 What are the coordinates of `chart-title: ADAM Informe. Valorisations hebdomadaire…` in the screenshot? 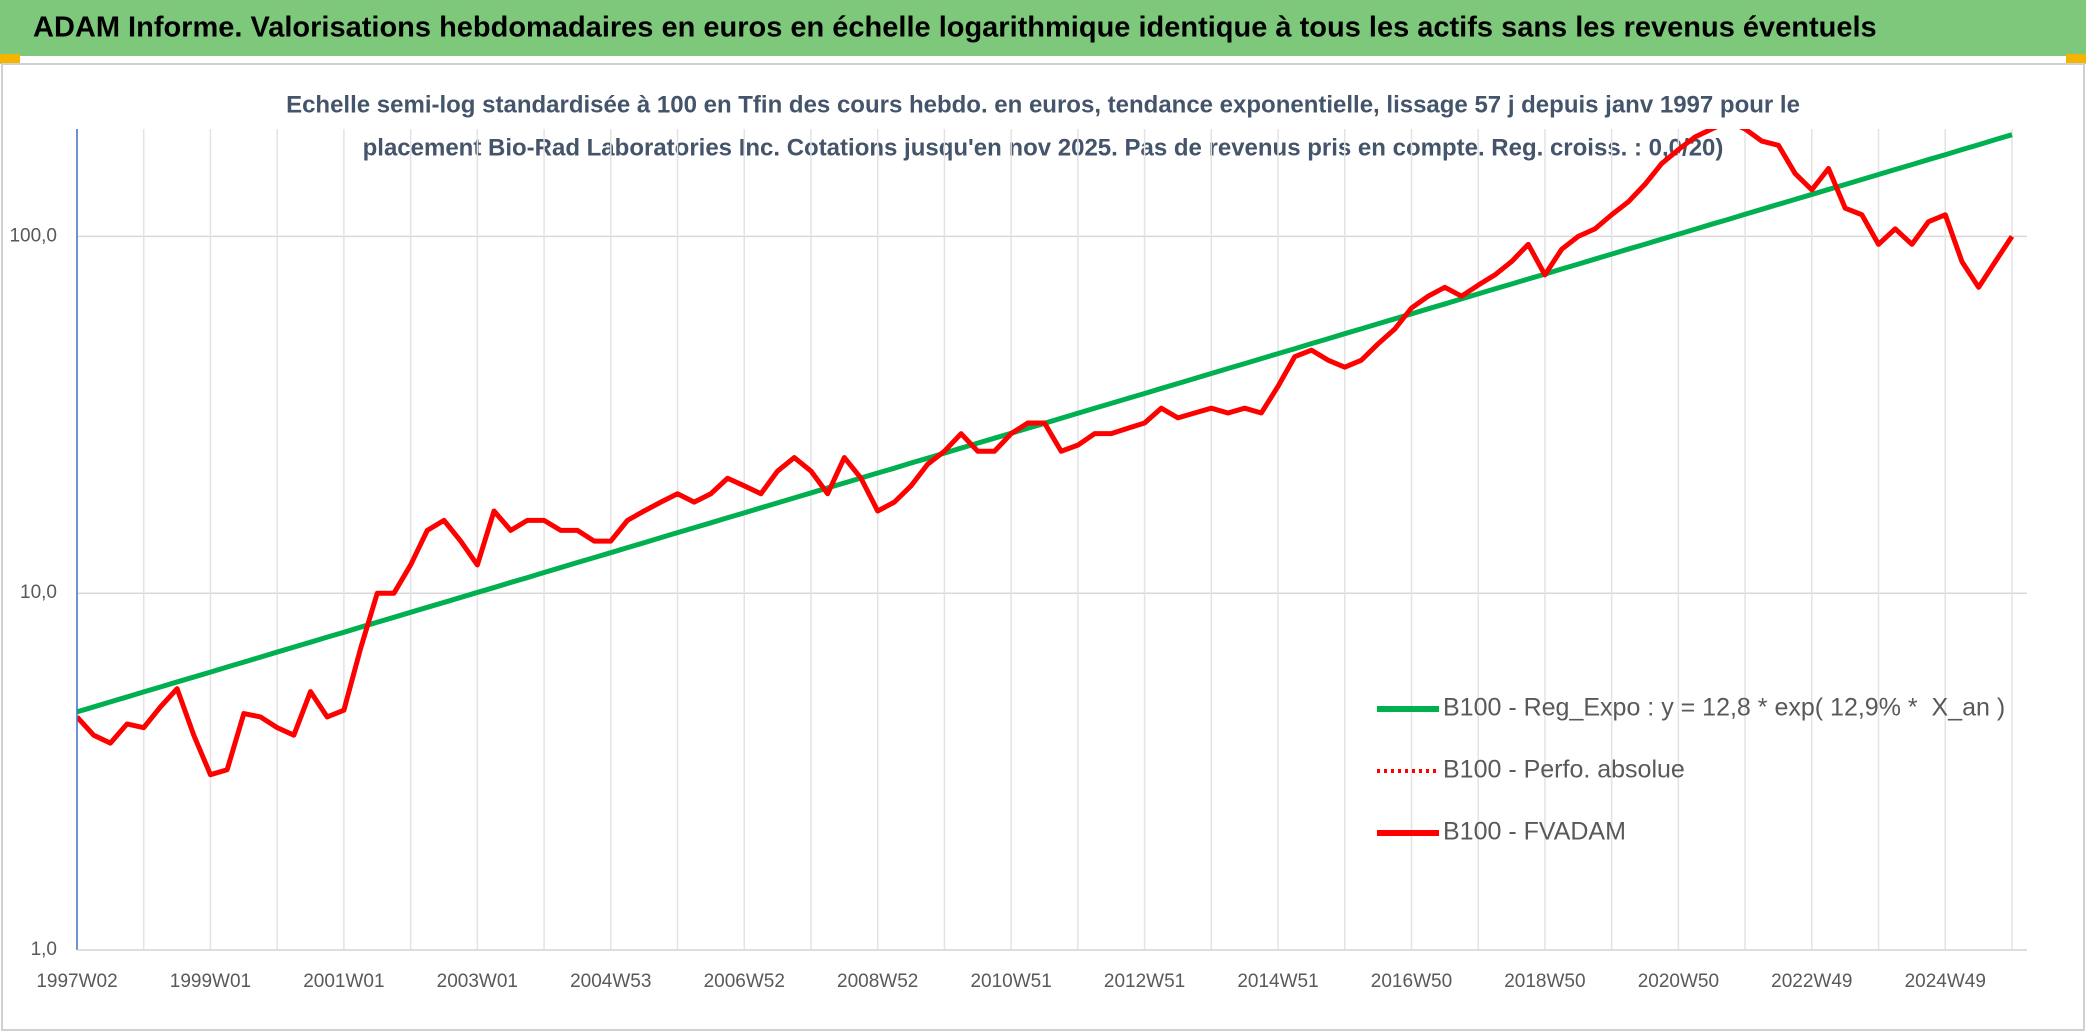 It's located at (955, 28).